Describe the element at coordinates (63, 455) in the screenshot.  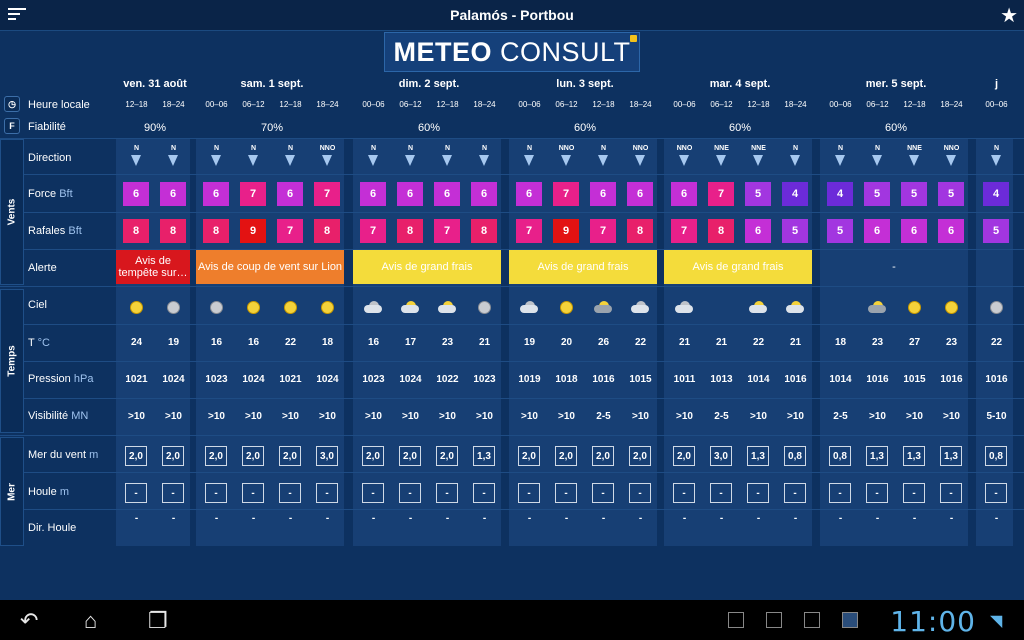
I see `label-mer-du-vent: Mer du vent m` at that location.